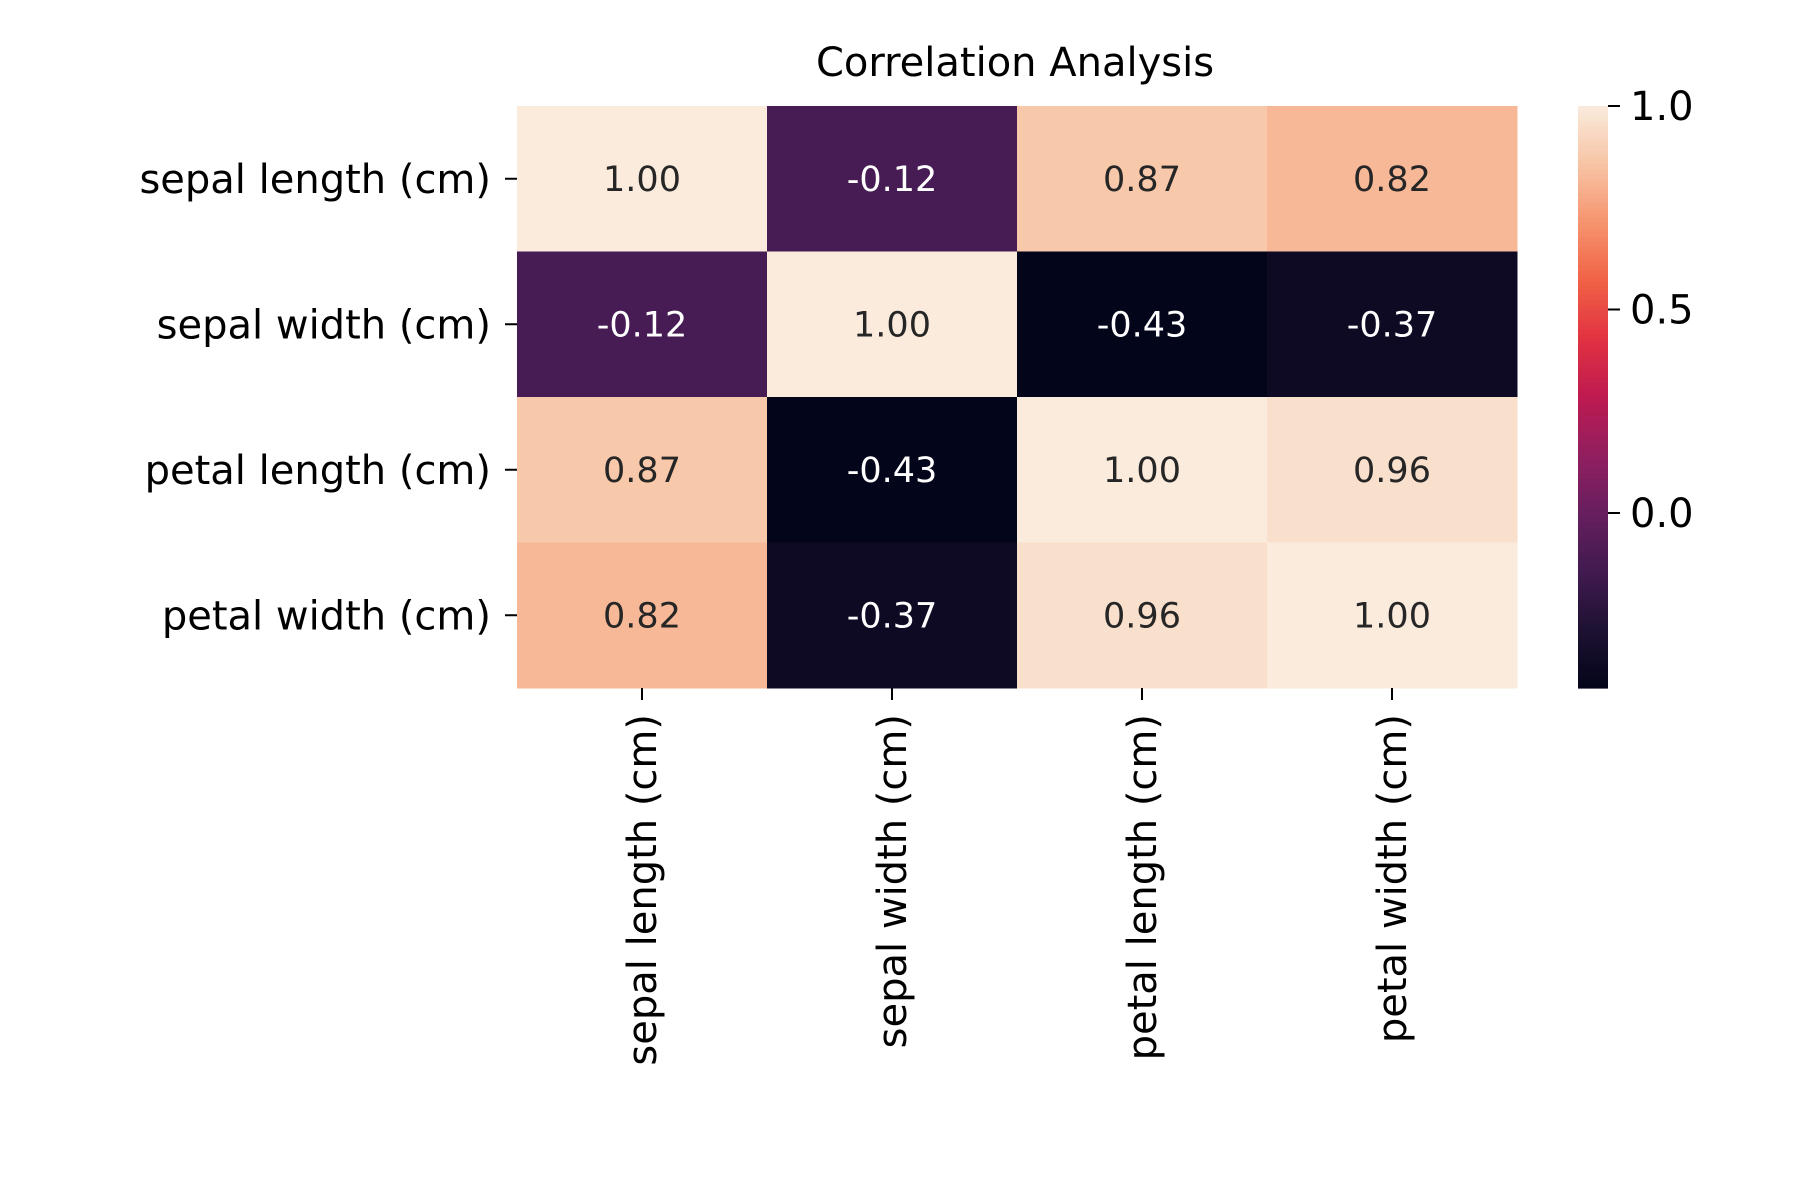 This screenshot has width=1800, height=1200. Describe the element at coordinates (318, 471) in the screenshot. I see `y-tick-label: petal length (cm)` at that location.